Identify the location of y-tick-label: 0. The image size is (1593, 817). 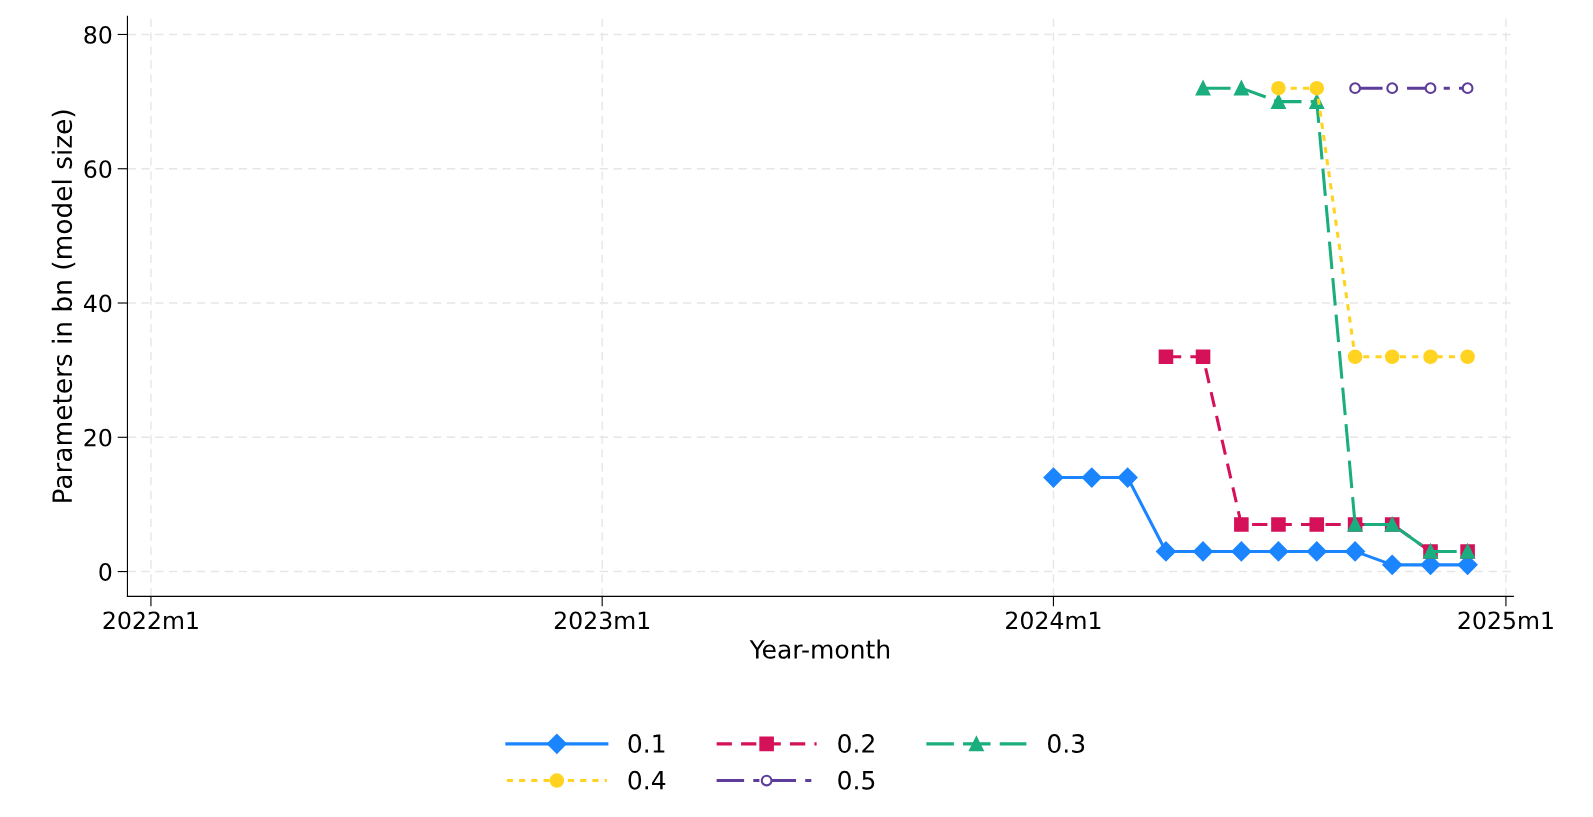
(105, 572).